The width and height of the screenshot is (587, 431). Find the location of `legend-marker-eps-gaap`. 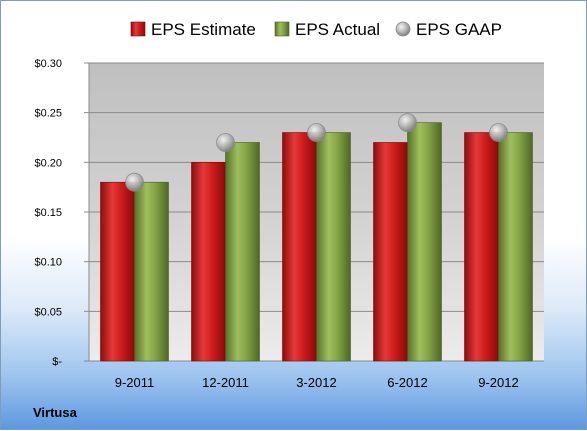

legend-marker-eps-gaap is located at coordinates (403, 29).